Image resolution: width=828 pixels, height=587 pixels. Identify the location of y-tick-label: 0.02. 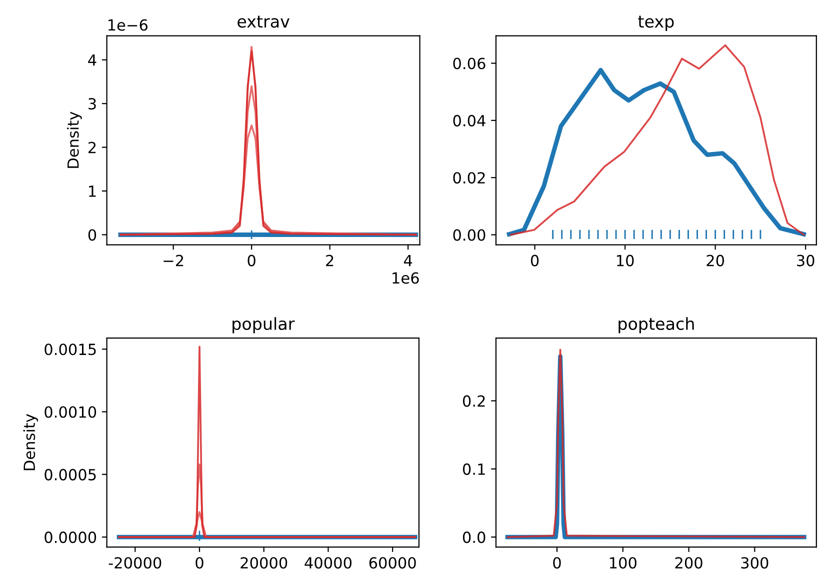
(469, 178).